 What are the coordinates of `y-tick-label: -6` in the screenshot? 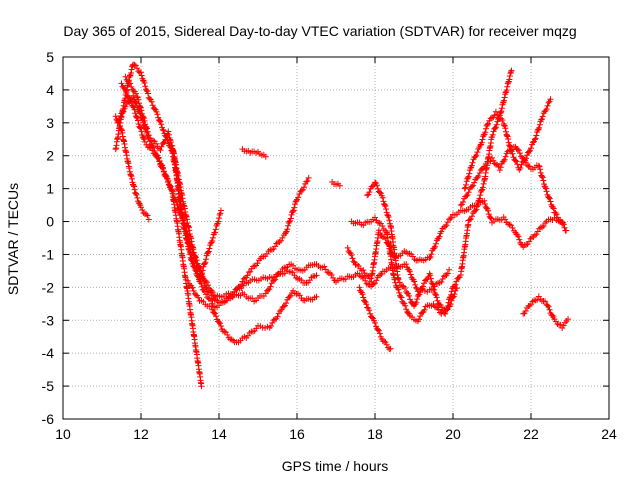 It's located at (48, 419).